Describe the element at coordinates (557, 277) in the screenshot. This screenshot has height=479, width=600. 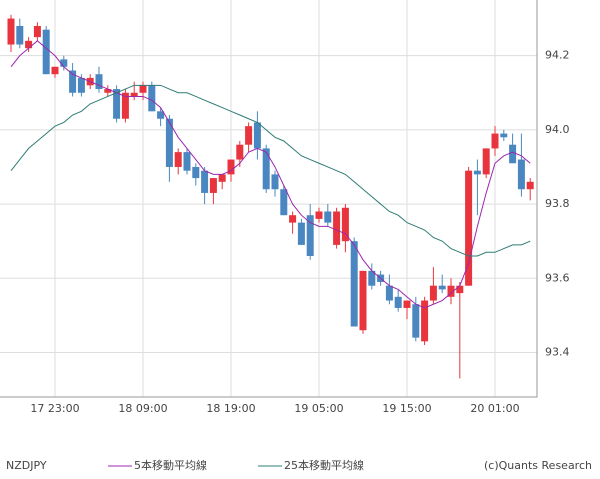
I see `y-tick-label: 93.6` at that location.